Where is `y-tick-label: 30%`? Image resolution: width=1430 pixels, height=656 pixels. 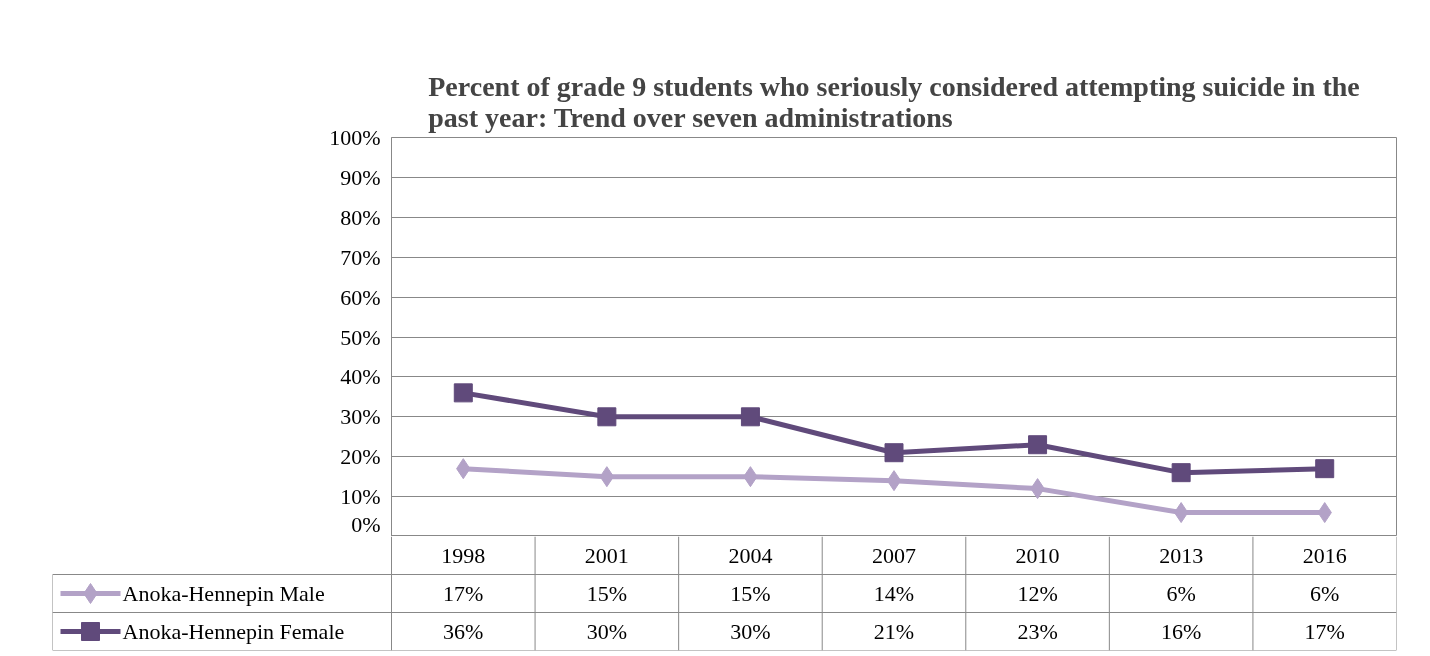 y-tick-label: 30% is located at coordinates (360, 417).